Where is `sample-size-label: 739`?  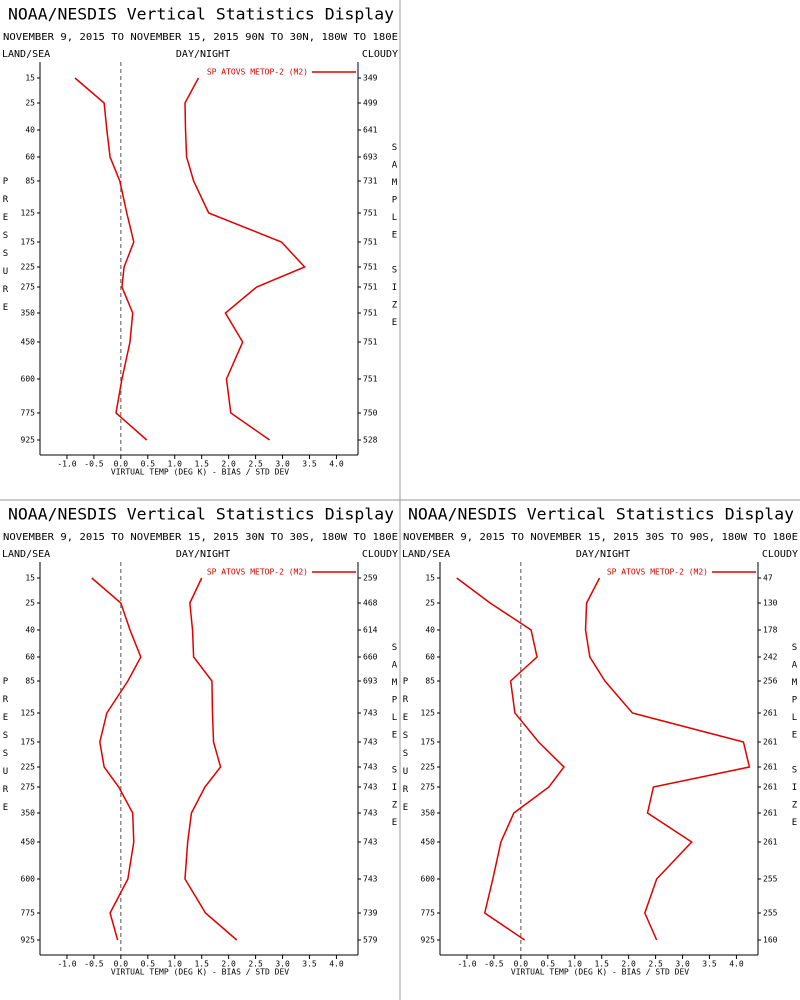 sample-size-label: 739 is located at coordinates (370, 913).